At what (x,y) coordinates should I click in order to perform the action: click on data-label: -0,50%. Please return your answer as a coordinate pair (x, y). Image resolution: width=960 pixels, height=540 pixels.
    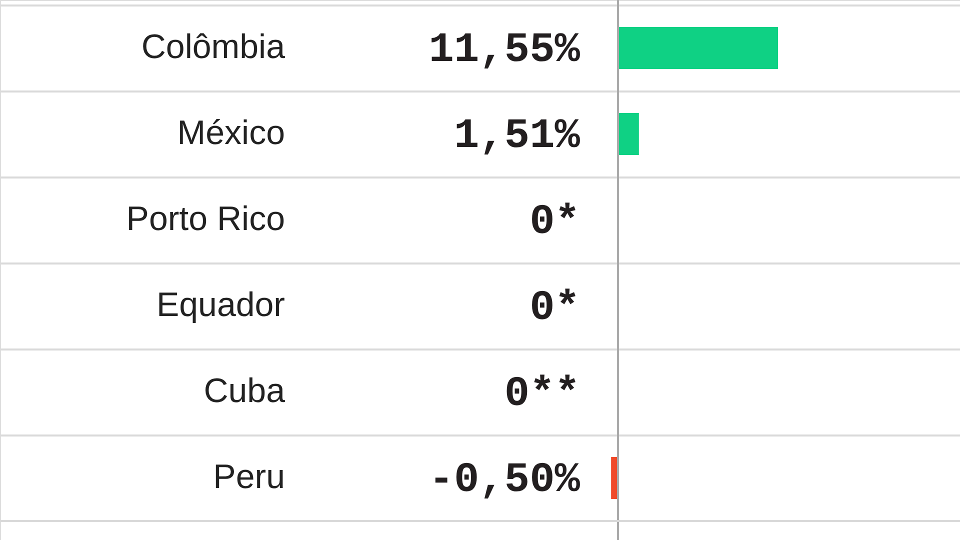
    Looking at the image, I should click on (504, 480).